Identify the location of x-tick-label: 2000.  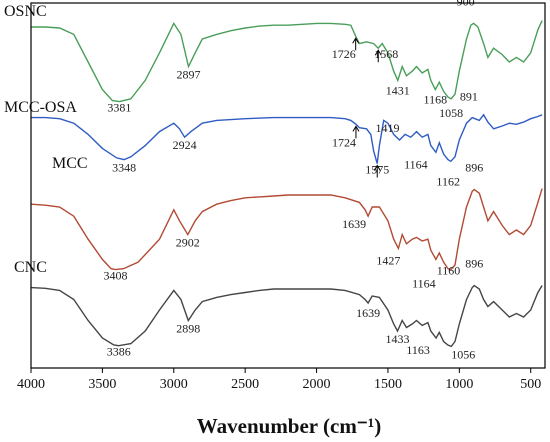
(317, 384).